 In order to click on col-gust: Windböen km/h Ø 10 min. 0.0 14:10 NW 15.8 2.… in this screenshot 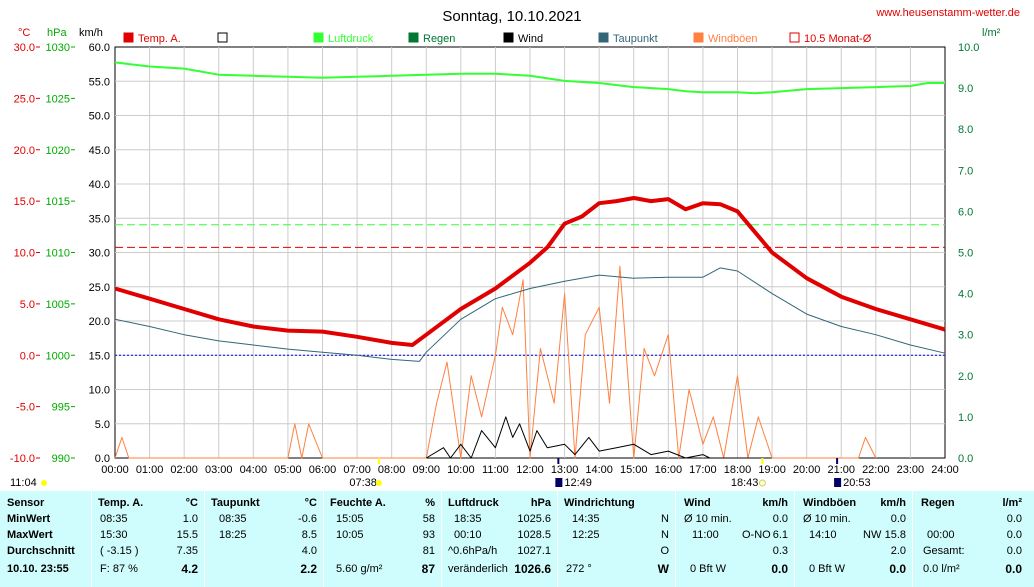, I will do `click(854, 539)`.